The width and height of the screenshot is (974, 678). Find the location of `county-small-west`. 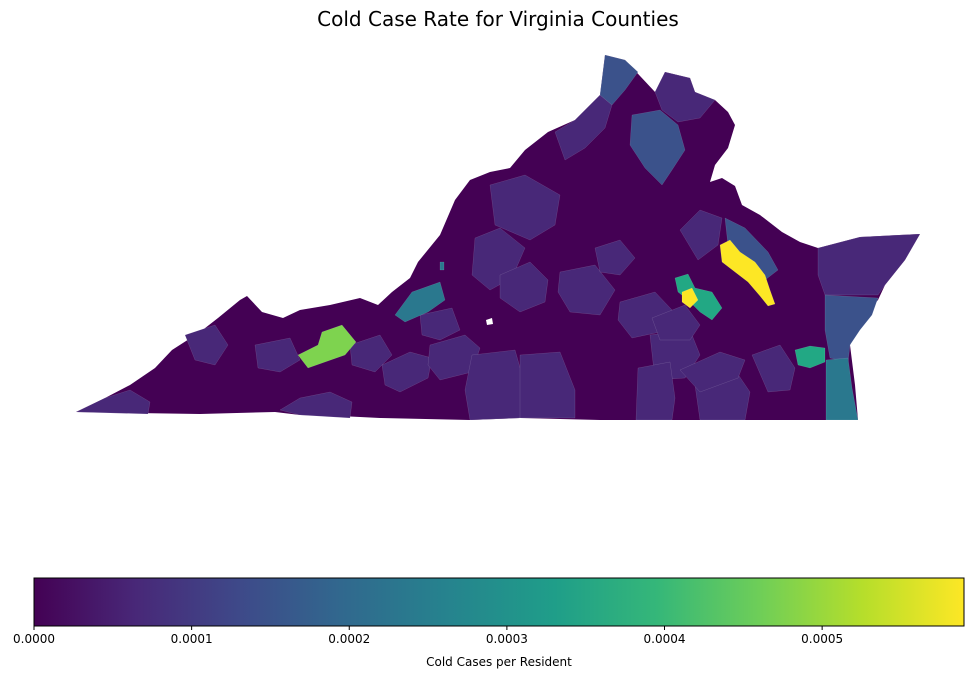

county-small-west is located at coordinates (442, 266).